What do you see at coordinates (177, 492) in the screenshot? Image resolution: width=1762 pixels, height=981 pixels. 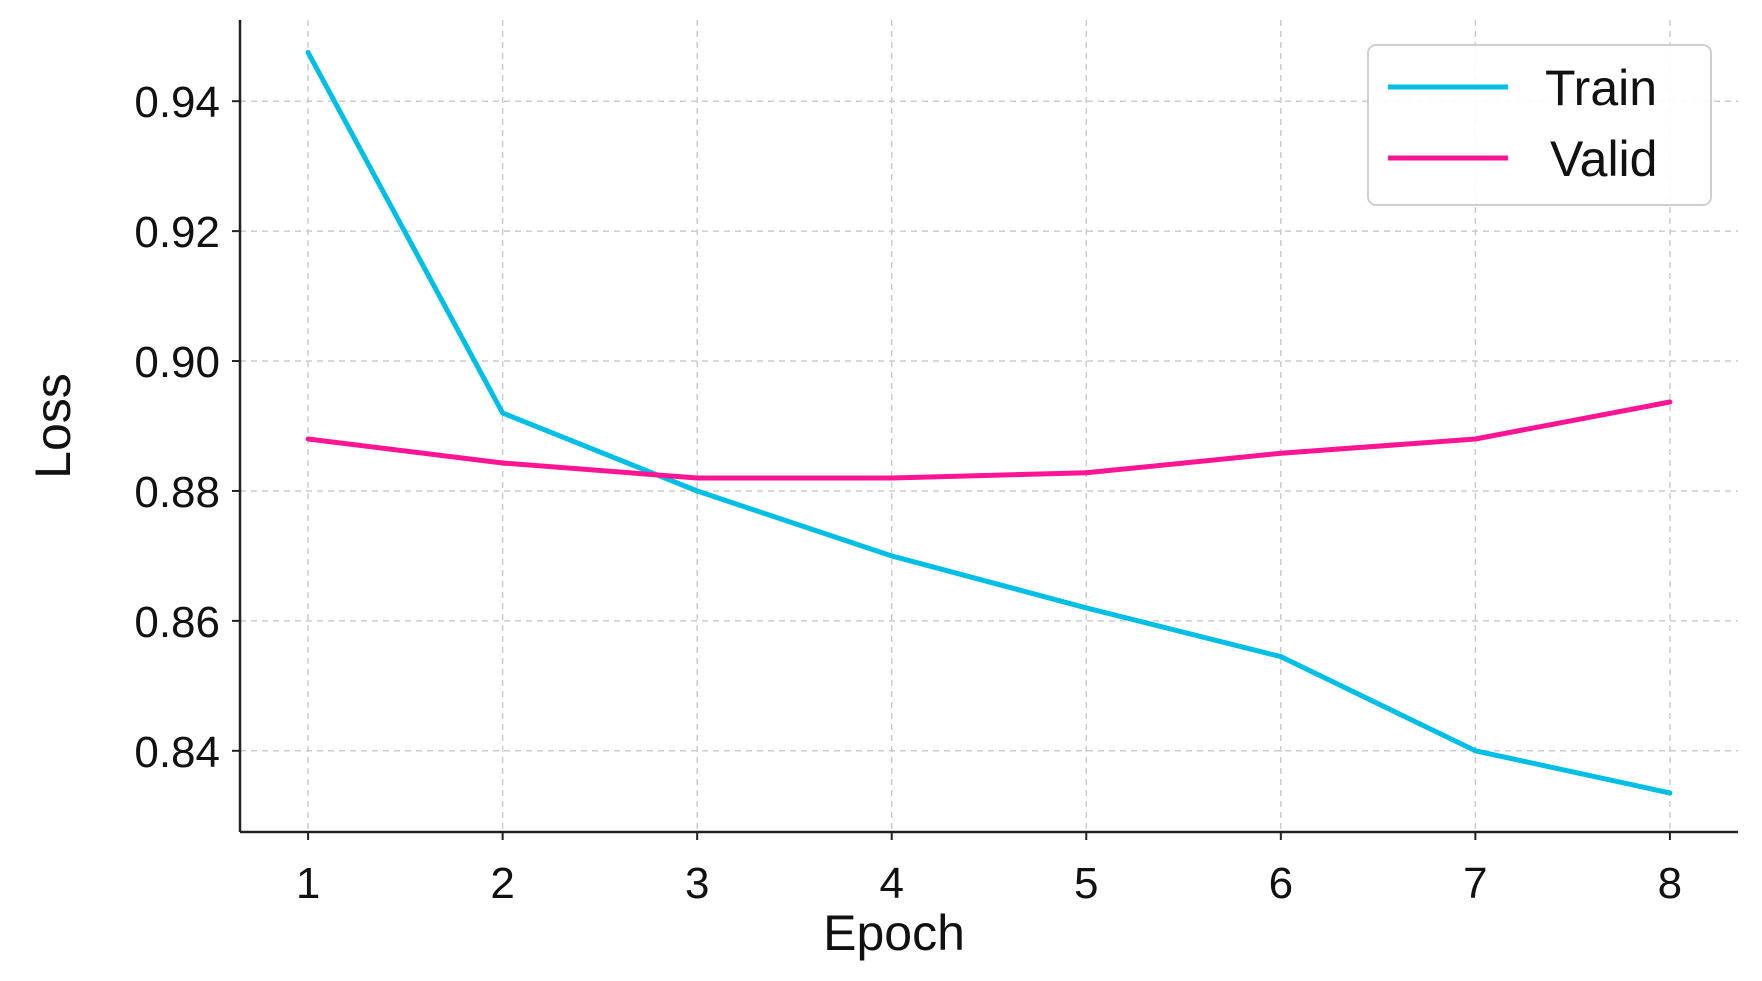 I see `y-tick-label: 0.88` at bounding box center [177, 492].